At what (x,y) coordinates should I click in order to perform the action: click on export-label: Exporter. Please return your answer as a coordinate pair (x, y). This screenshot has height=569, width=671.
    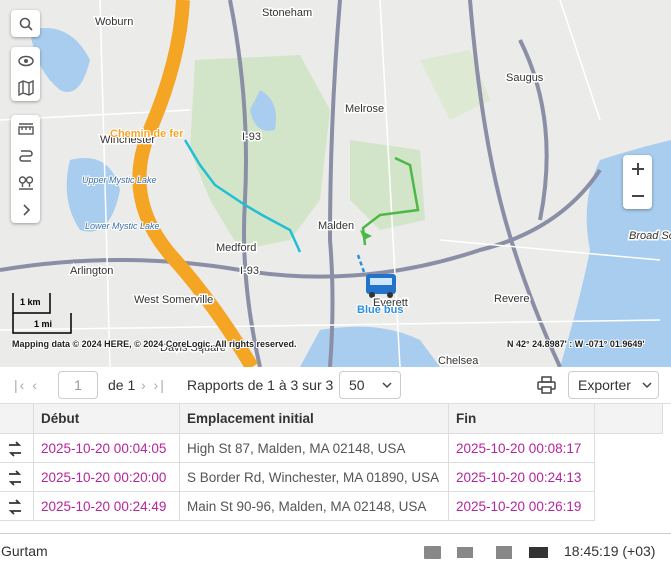
    Looking at the image, I should click on (604, 385).